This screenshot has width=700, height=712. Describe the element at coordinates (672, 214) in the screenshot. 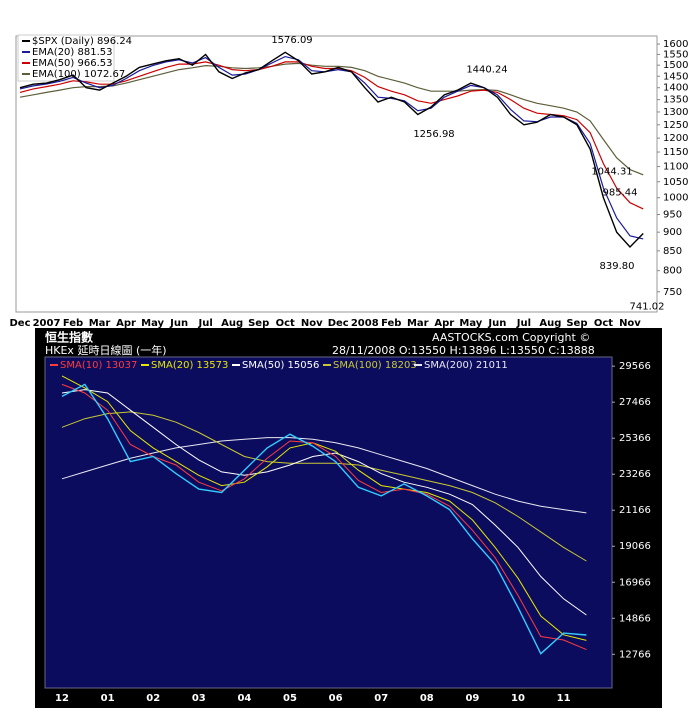

I see `y-tick-label: 950` at that location.